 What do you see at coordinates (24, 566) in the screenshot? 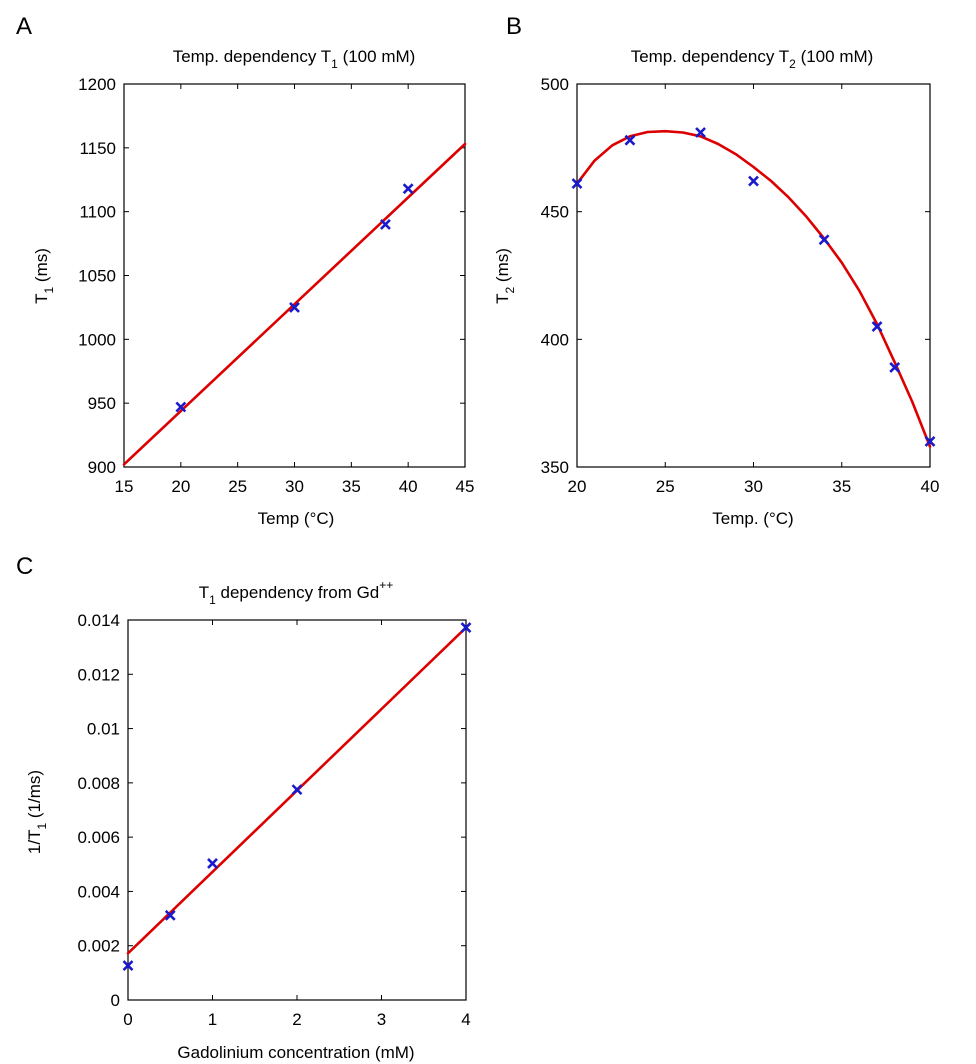
I see `panel-letter-c: C` at bounding box center [24, 566].